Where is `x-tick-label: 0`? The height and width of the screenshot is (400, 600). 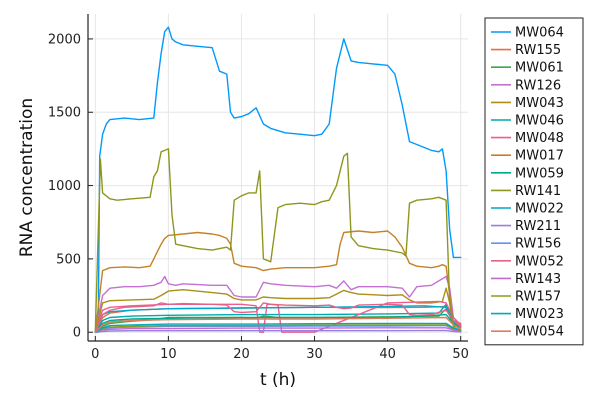
x-tick-label: 0 is located at coordinates (95, 354).